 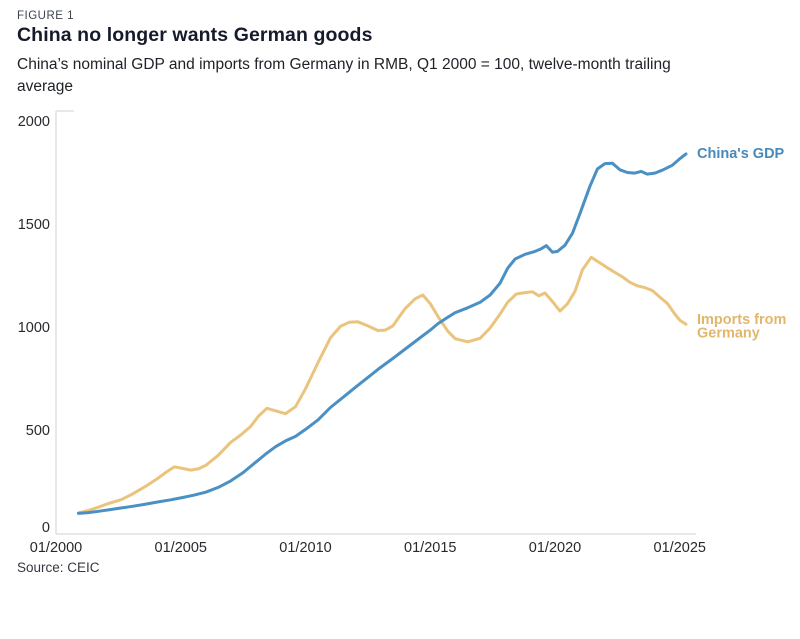 What do you see at coordinates (728, 333) in the screenshot?
I see `imports-from-germany-label: Germany` at bounding box center [728, 333].